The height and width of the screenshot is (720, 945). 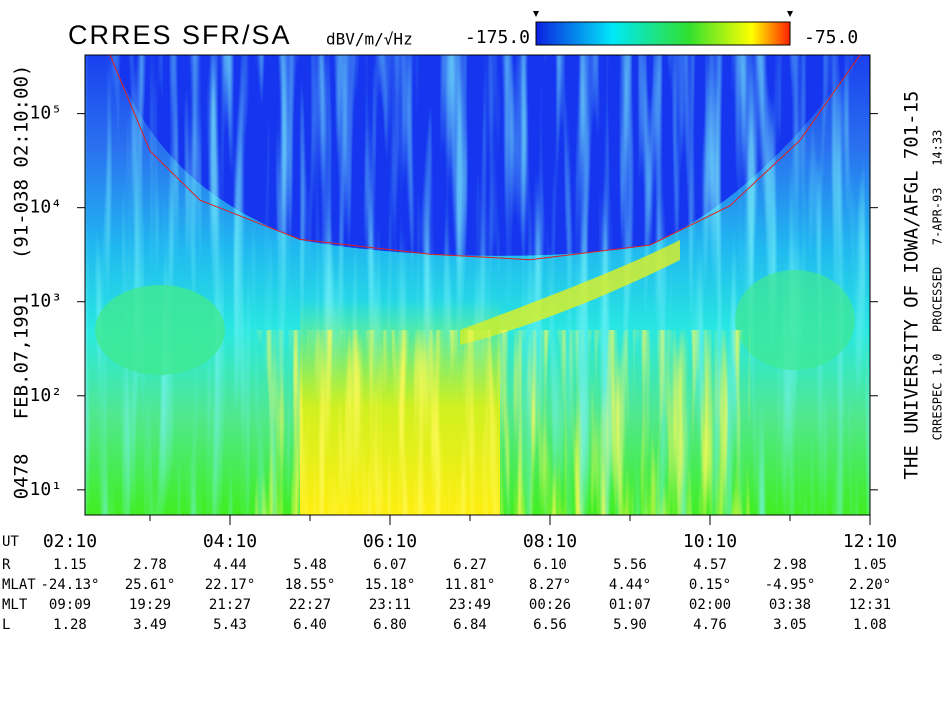 I want to click on ephemeris-value: 5.56, so click(x=630, y=565).